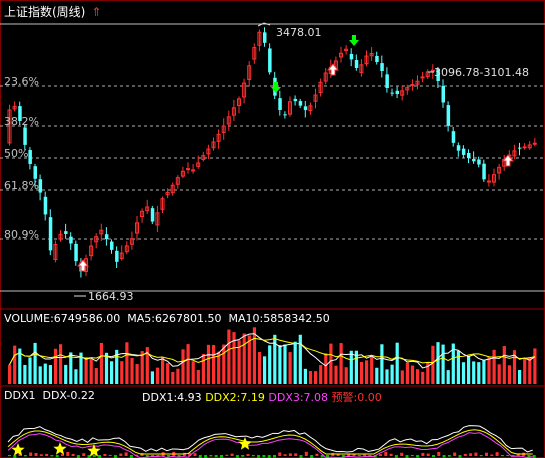  I want to click on up-arrow-icon: ⇑, so click(96, 12).